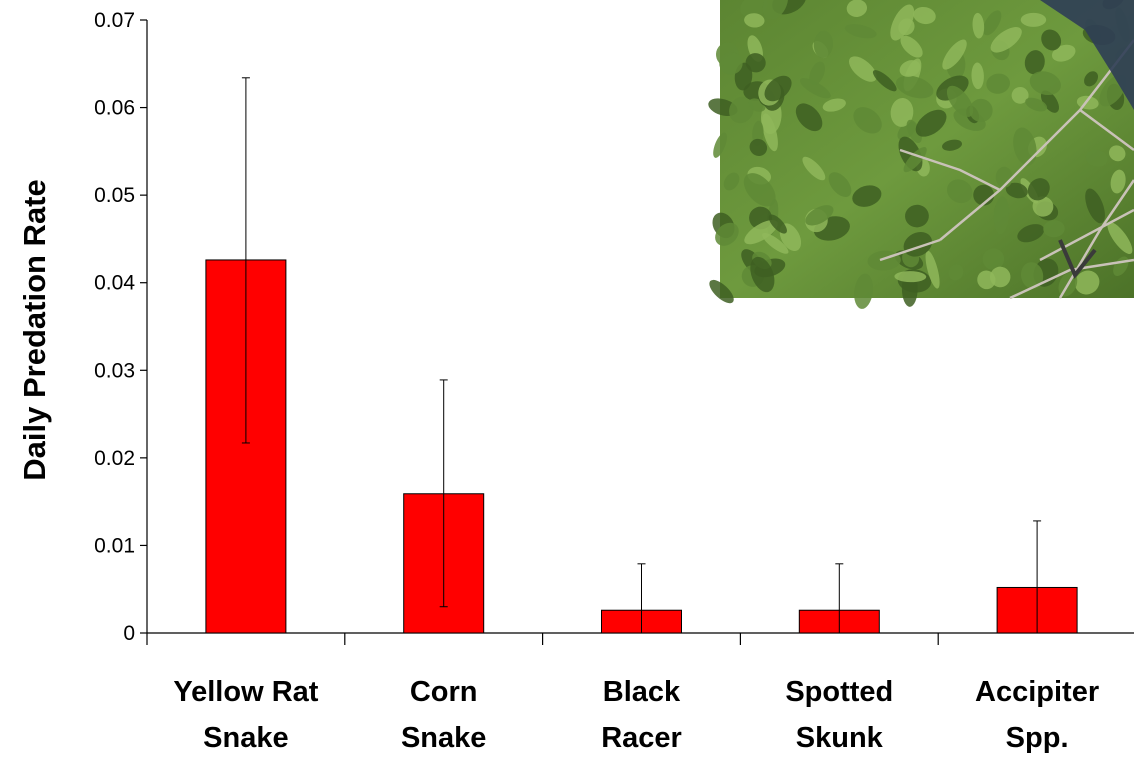 The height and width of the screenshot is (757, 1134). I want to click on x-tick-label: Accipiter, so click(1037, 692).